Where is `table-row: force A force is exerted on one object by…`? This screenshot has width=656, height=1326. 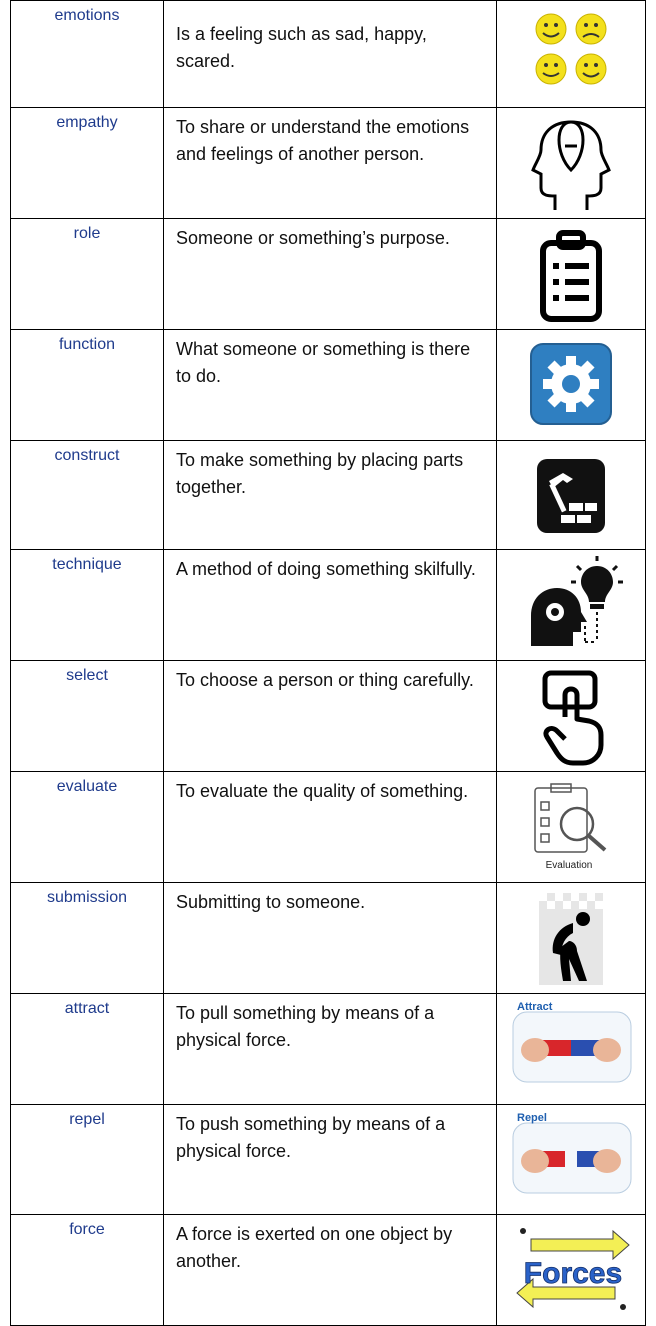 table-row: force A force is exerted on one object by… is located at coordinates (328, 1270).